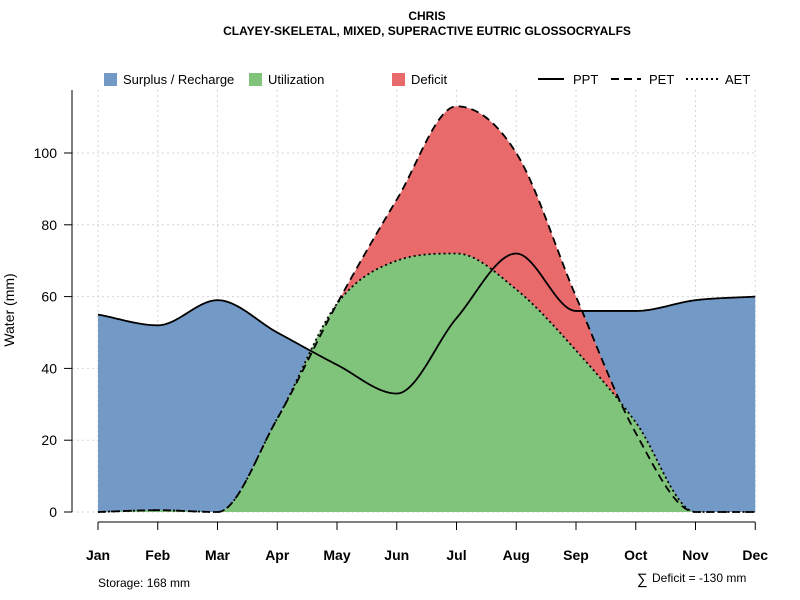  What do you see at coordinates (296, 79) in the screenshot?
I see `legend-label-utilization: Utilization` at bounding box center [296, 79].